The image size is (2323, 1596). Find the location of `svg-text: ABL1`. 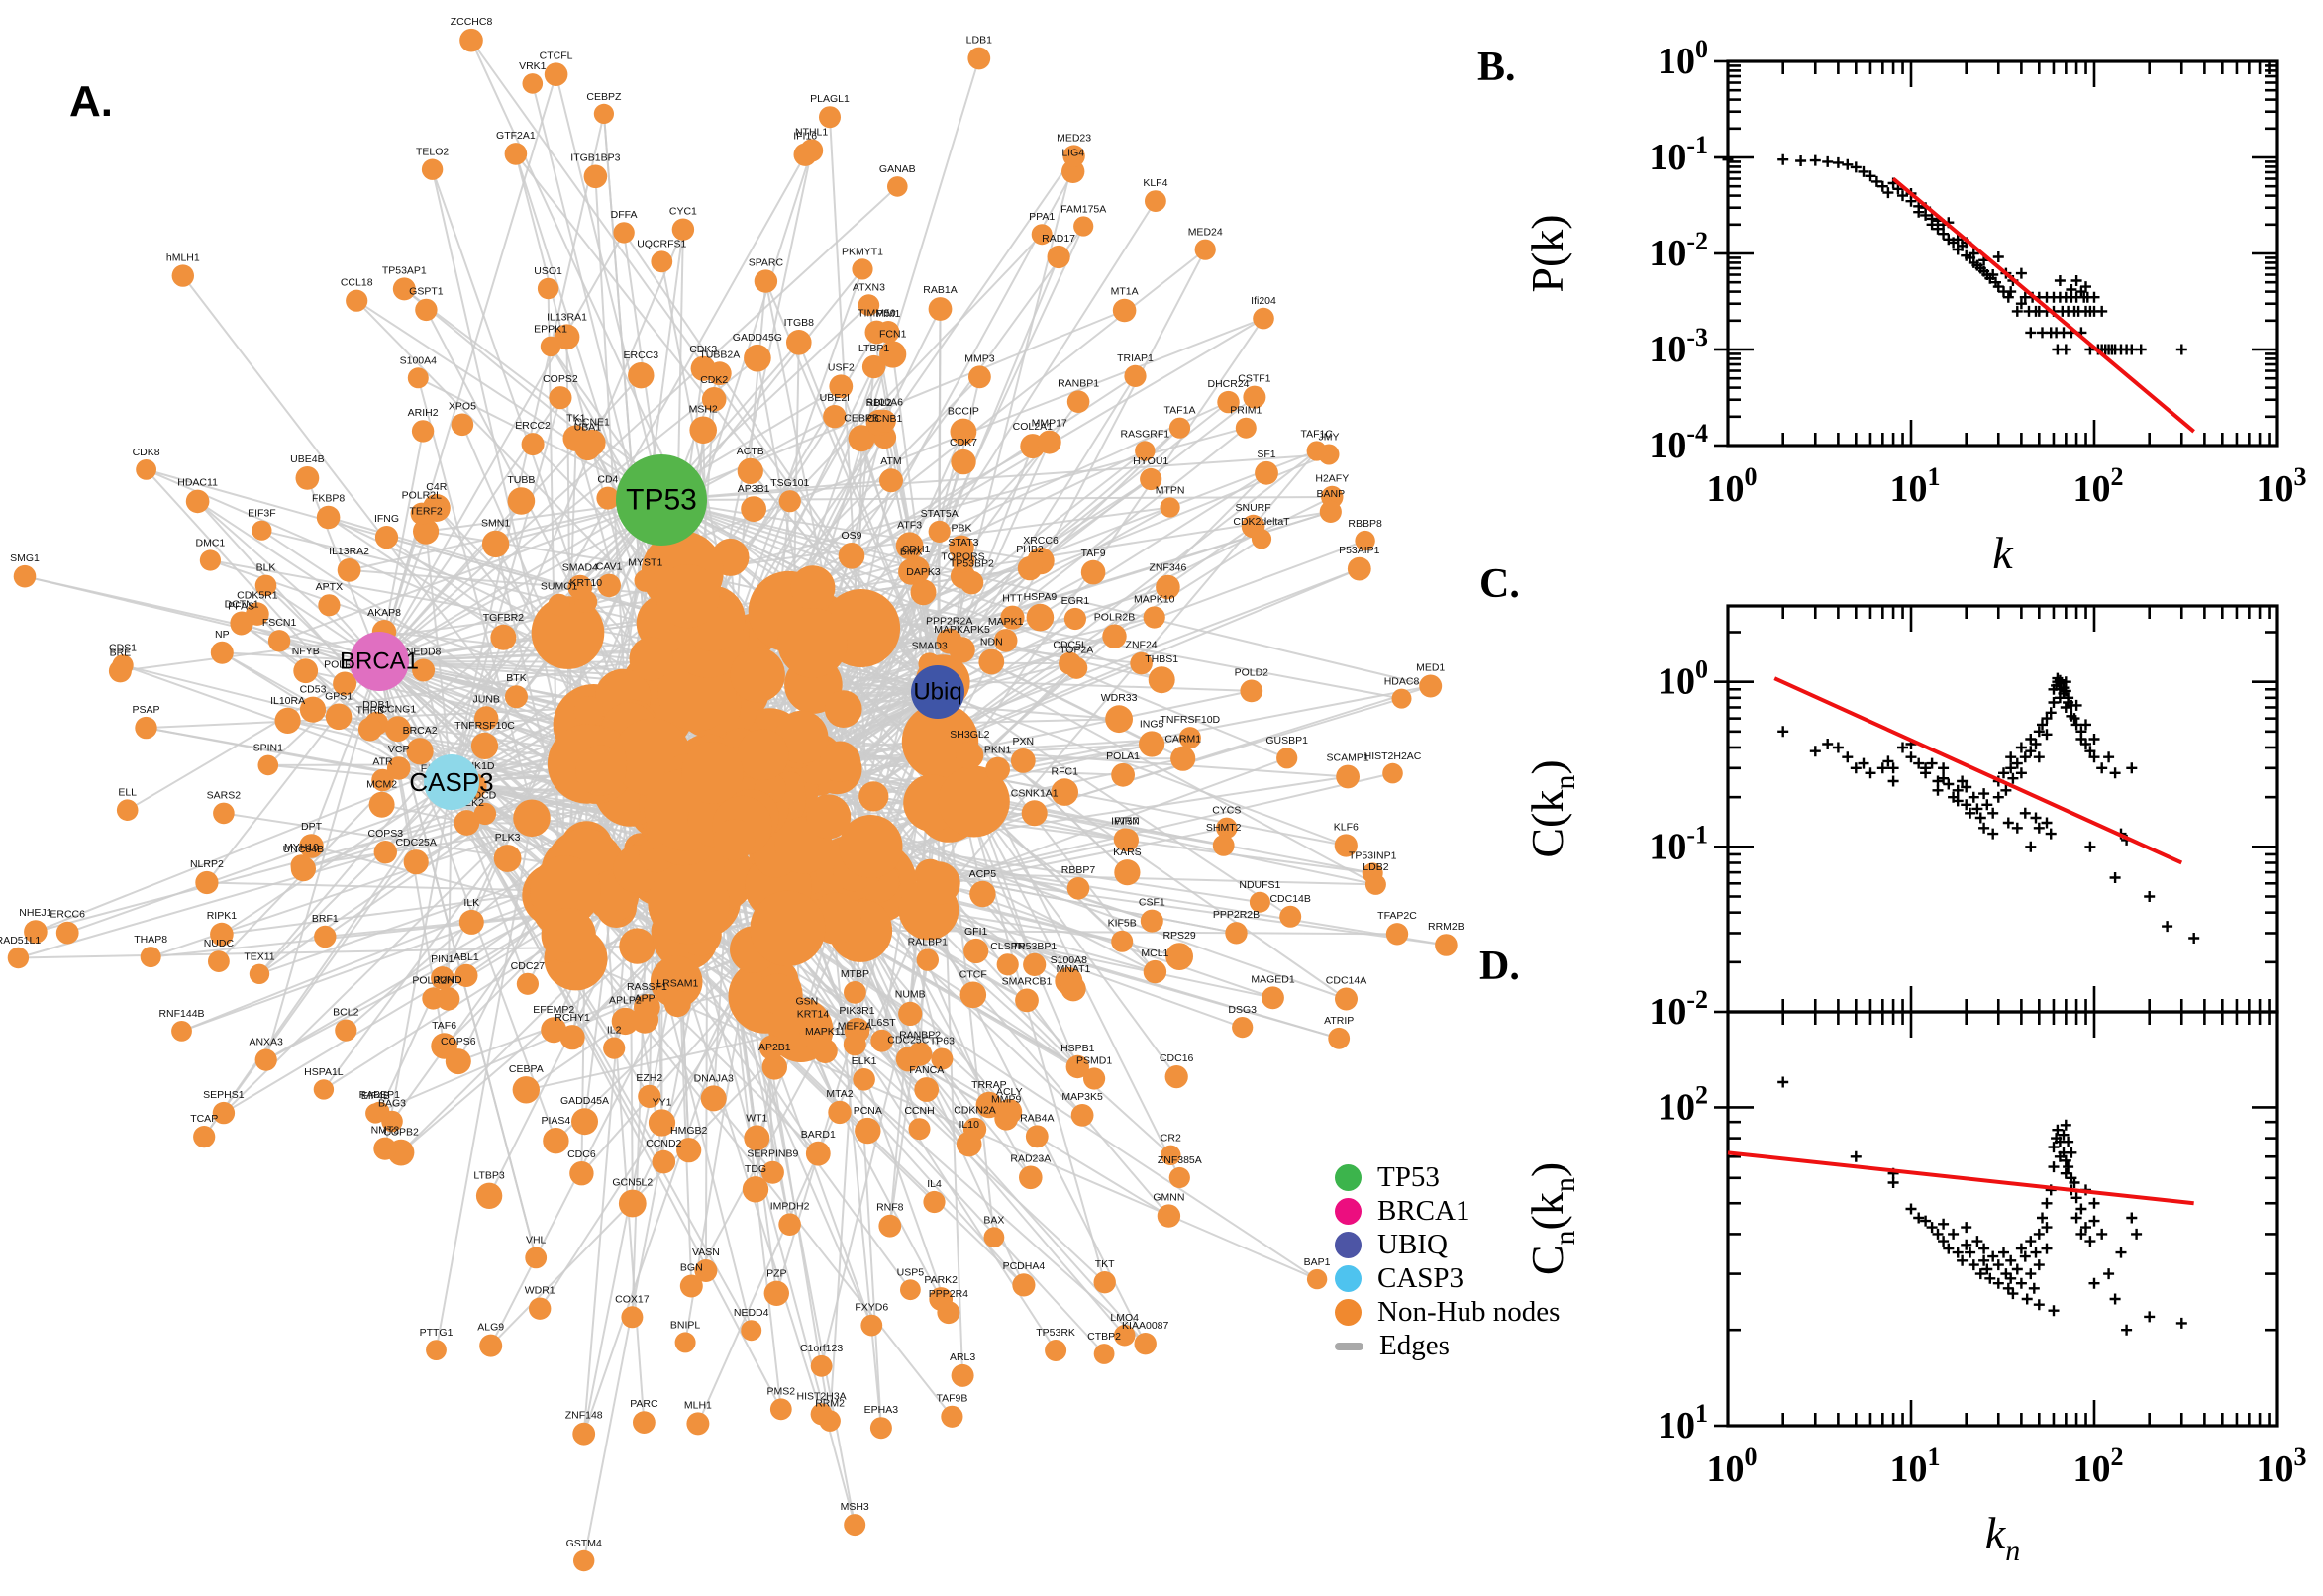

svg-text: ABL1 is located at coordinates (467, 957).